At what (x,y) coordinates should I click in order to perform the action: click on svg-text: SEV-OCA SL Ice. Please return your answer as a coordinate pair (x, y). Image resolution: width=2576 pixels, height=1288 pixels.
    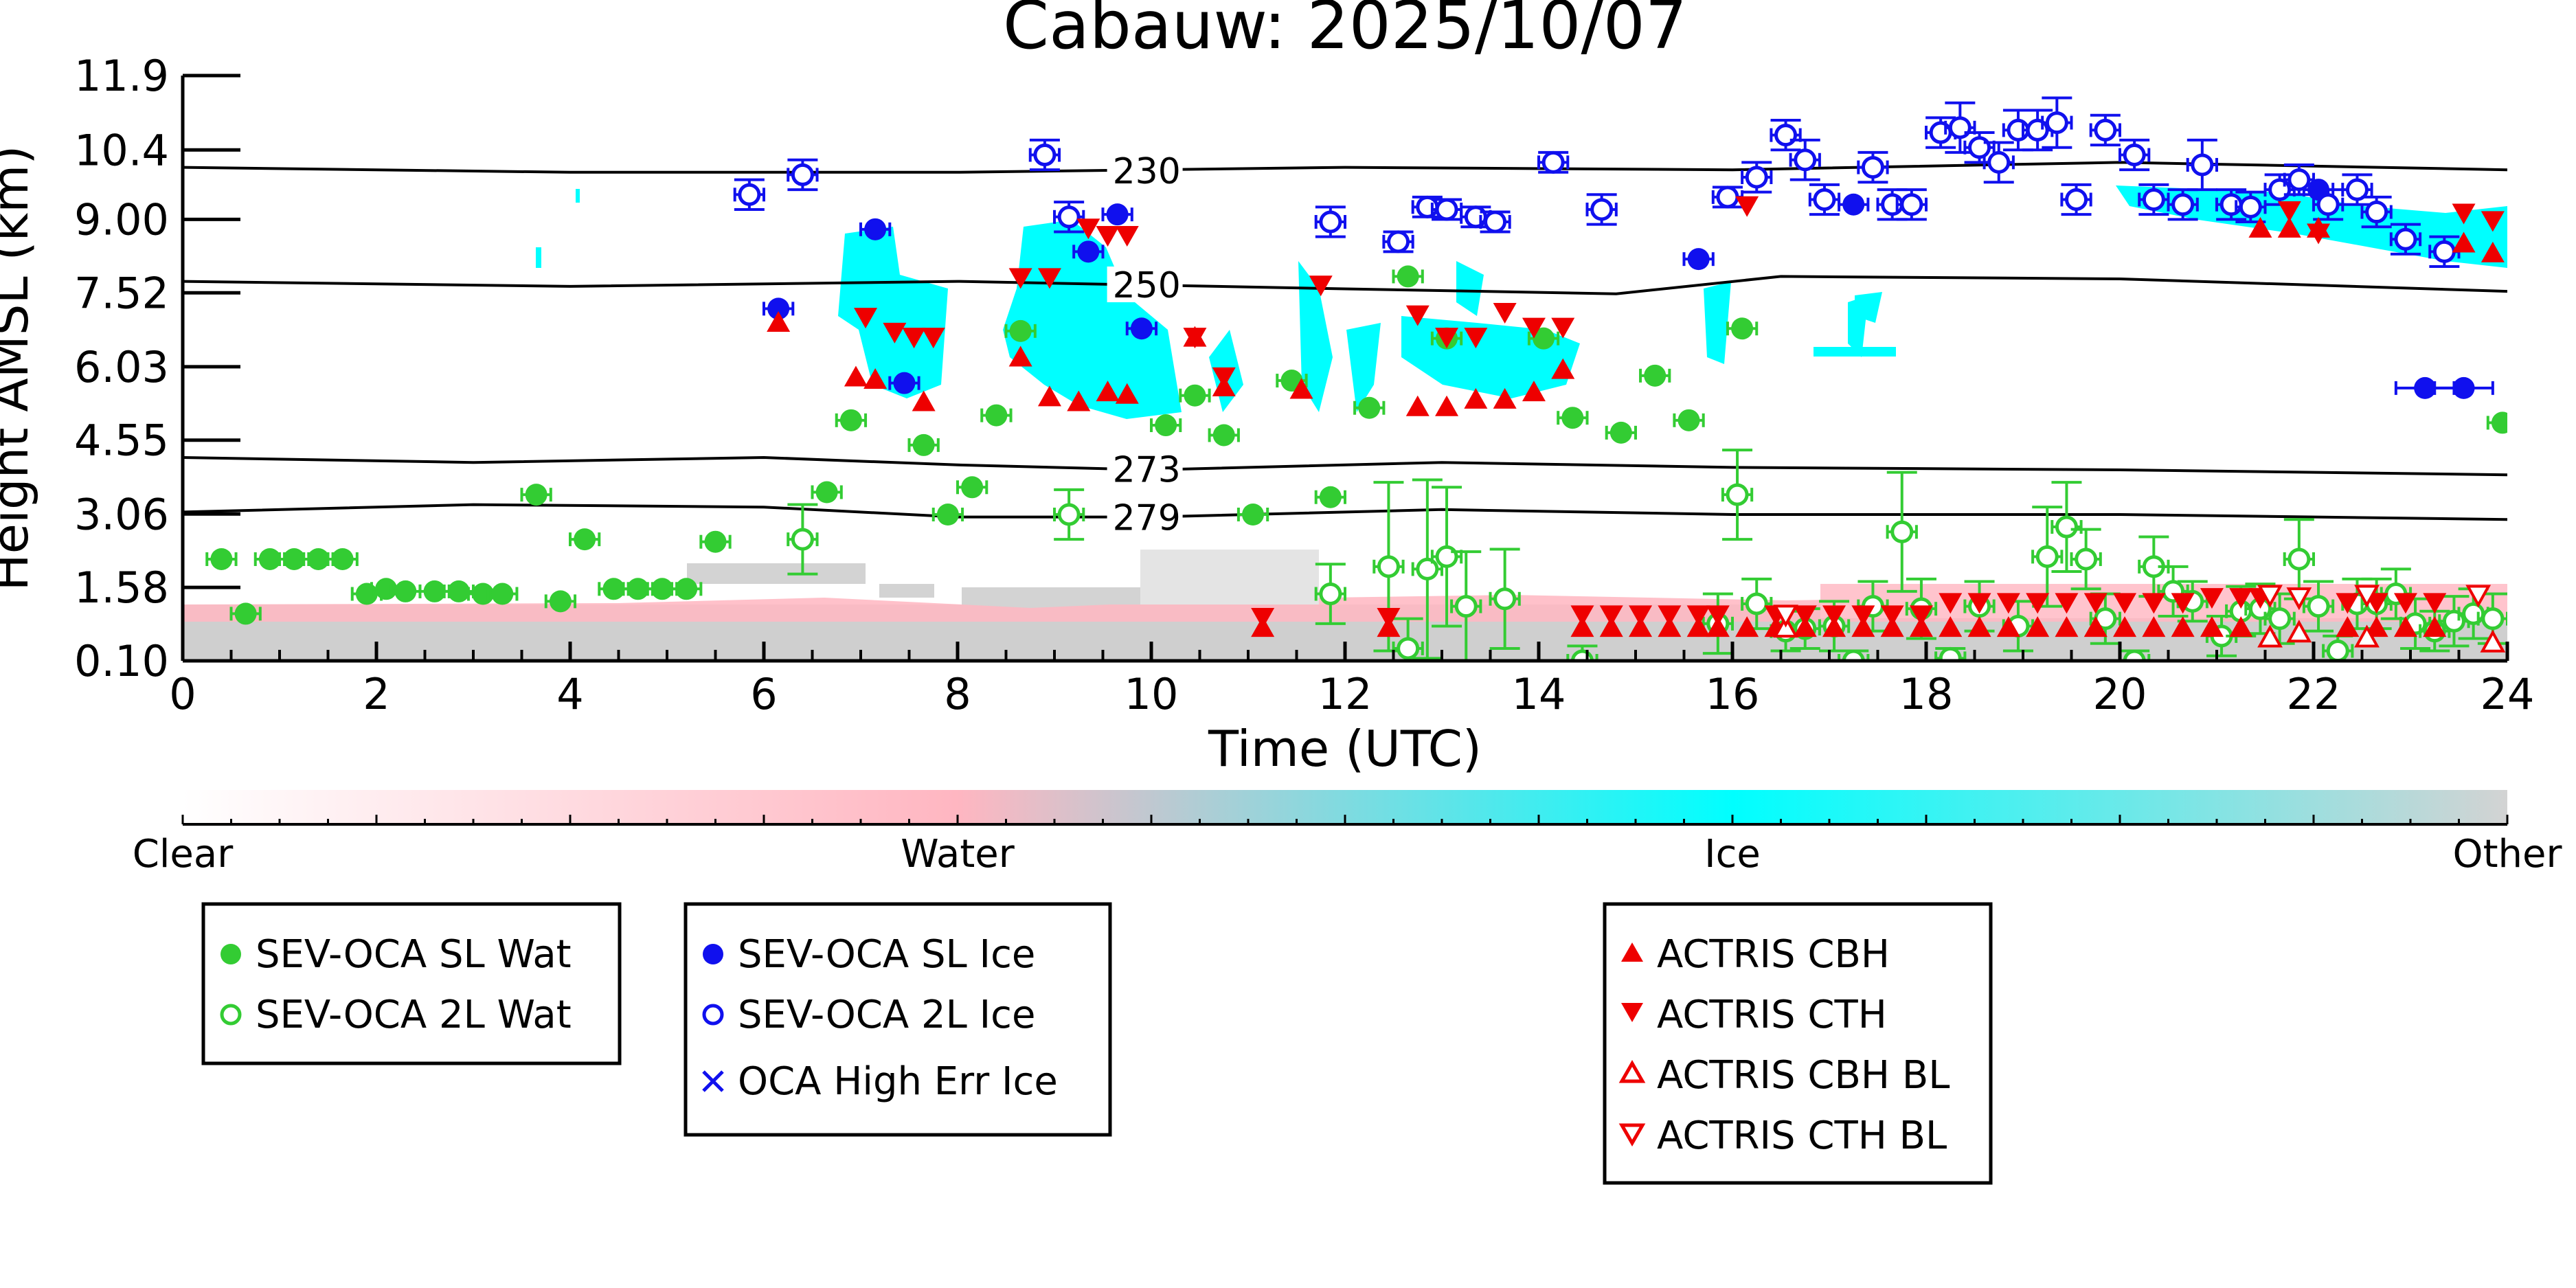
    Looking at the image, I should click on (886, 954).